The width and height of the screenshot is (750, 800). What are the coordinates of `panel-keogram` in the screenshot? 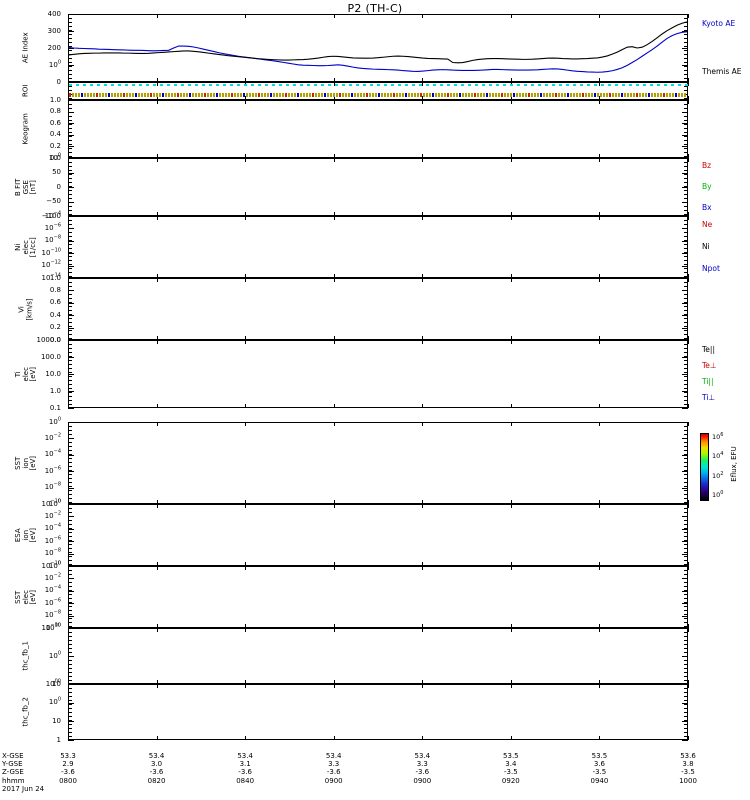 It's located at (378, 129).